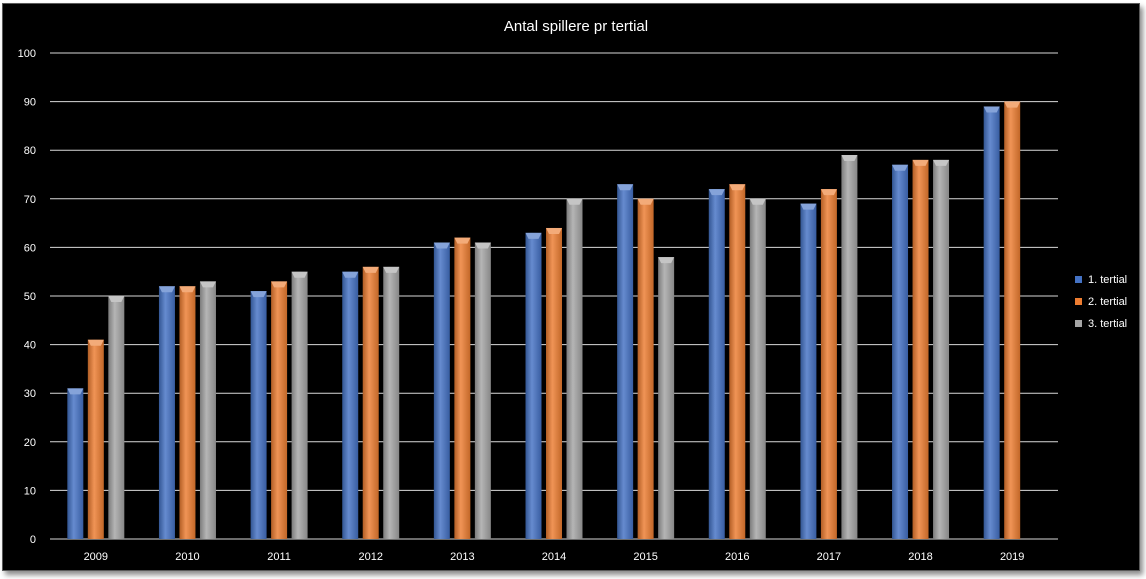  Describe the element at coordinates (920, 557) in the screenshot. I see `x-tick-label: 2018` at that location.